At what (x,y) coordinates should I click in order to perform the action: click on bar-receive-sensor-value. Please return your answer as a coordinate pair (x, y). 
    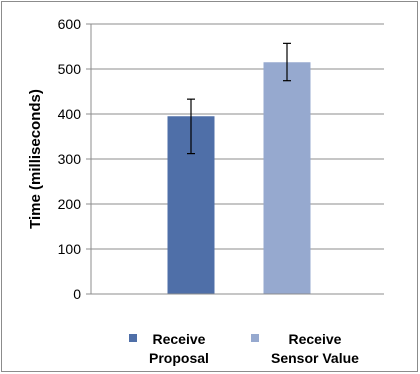
    Looking at the image, I should click on (287, 178).